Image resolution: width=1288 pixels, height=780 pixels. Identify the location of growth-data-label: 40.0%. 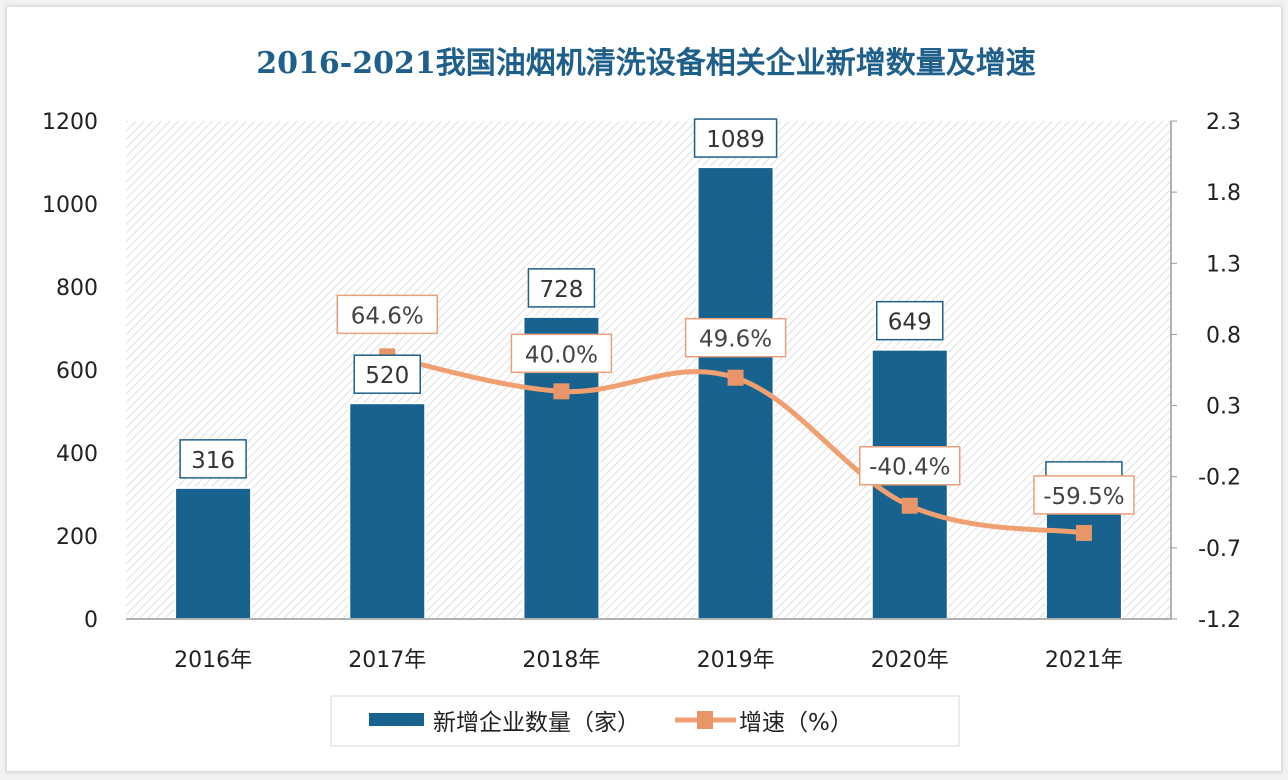
(561, 353).